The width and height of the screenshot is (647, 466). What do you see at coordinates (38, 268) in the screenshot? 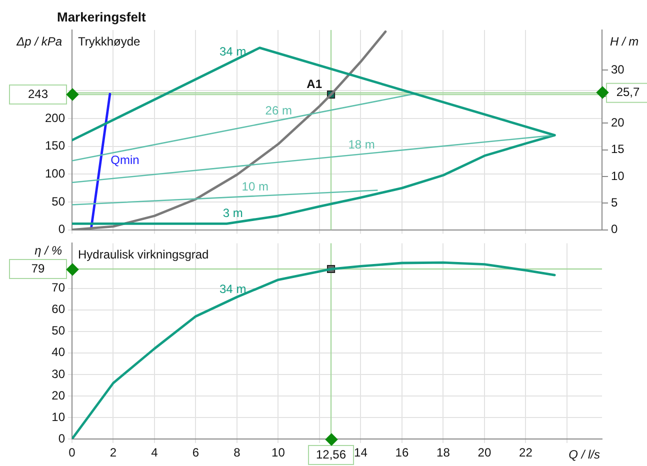
I see `ref-line-label: 79` at bounding box center [38, 268].